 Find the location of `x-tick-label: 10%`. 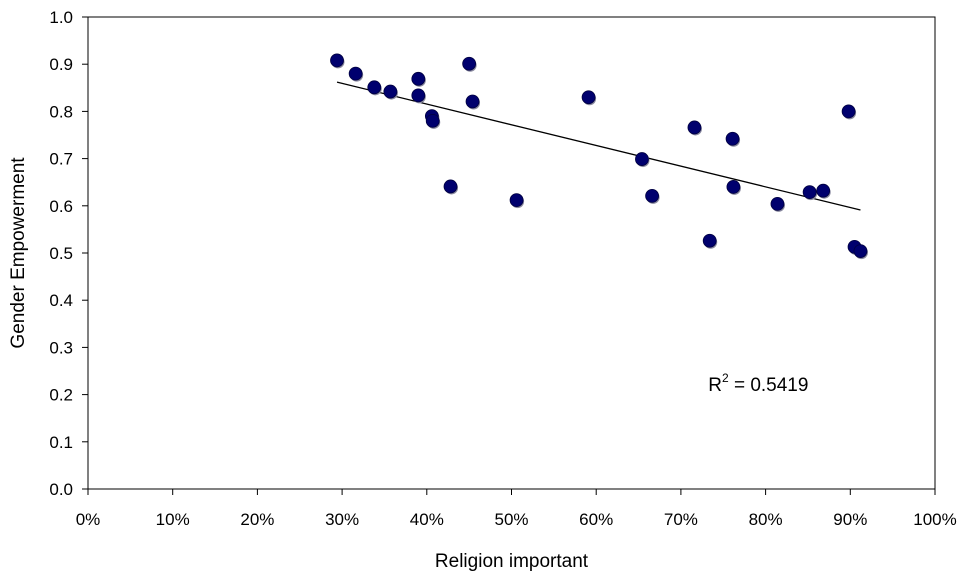

x-tick-label: 10% is located at coordinates (173, 519).